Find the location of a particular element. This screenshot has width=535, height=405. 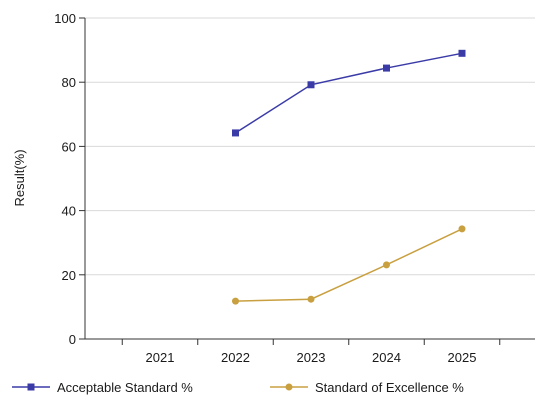

y-tick-labels: 0 20 40 60 80 100 is located at coordinates (65, 179).